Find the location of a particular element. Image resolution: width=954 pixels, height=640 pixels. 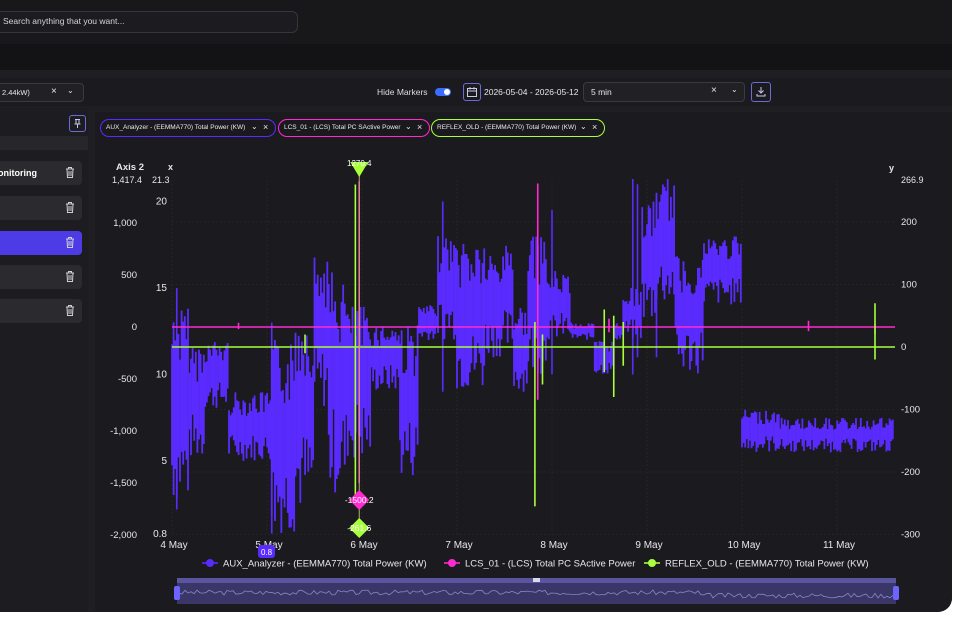

x-value-tick-label: 5 is located at coordinates (164, 461).